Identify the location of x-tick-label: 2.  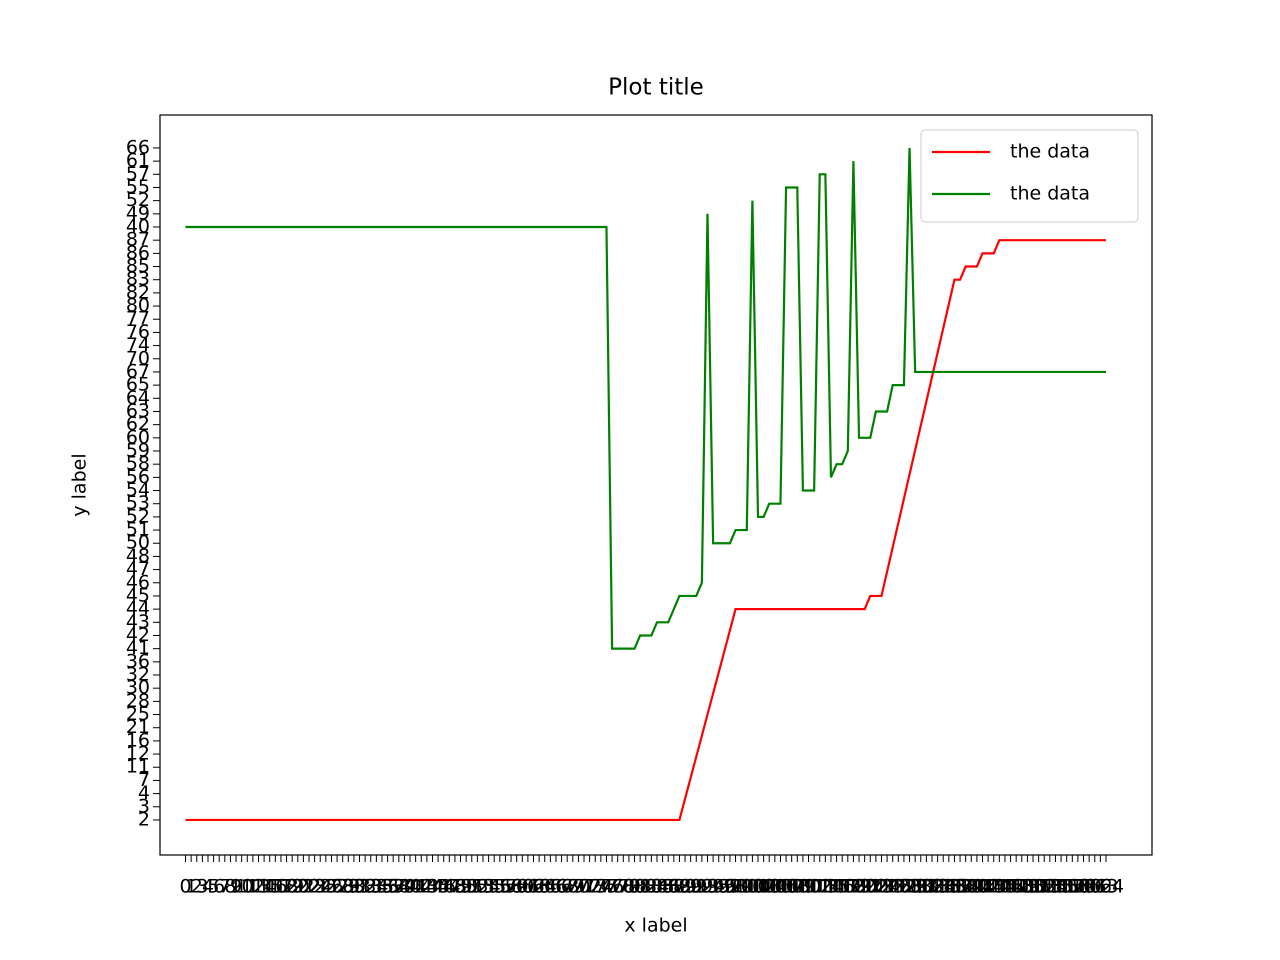
(197, 887).